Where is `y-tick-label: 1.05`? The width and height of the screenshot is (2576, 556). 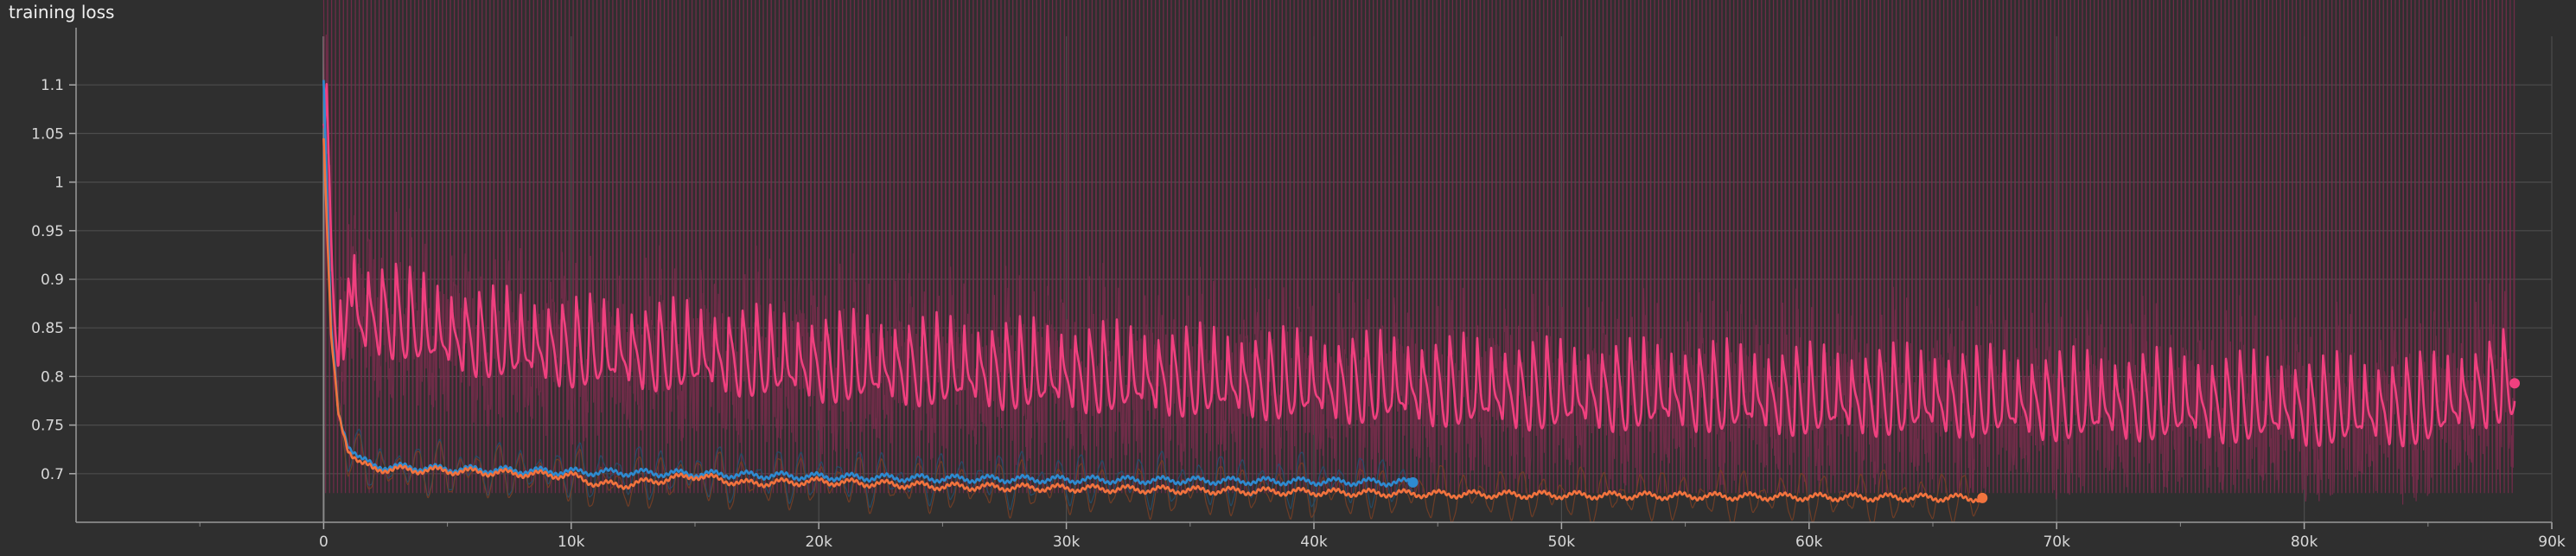
y-tick-label: 1.05 is located at coordinates (47, 134).